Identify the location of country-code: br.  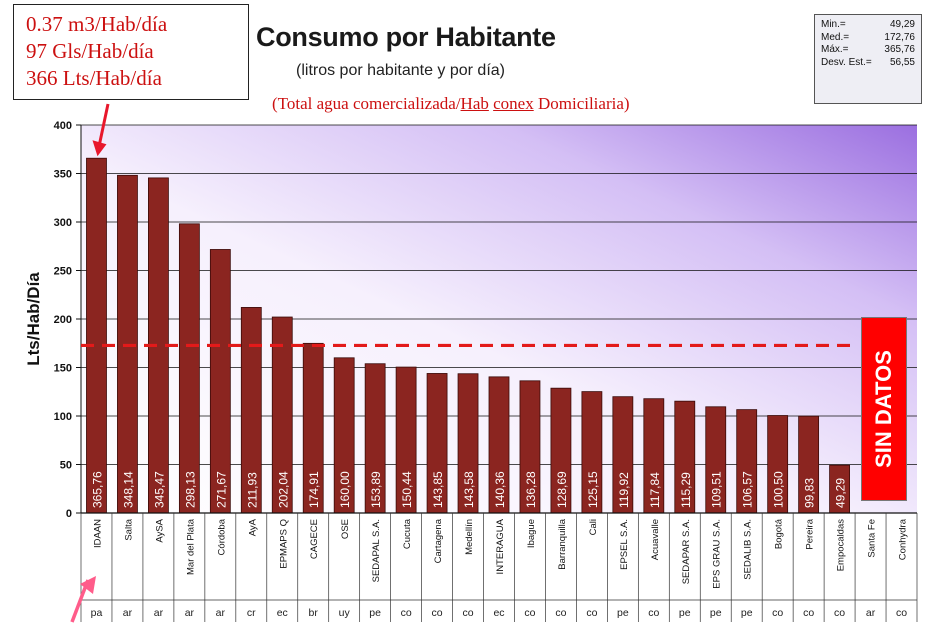
(314, 613).